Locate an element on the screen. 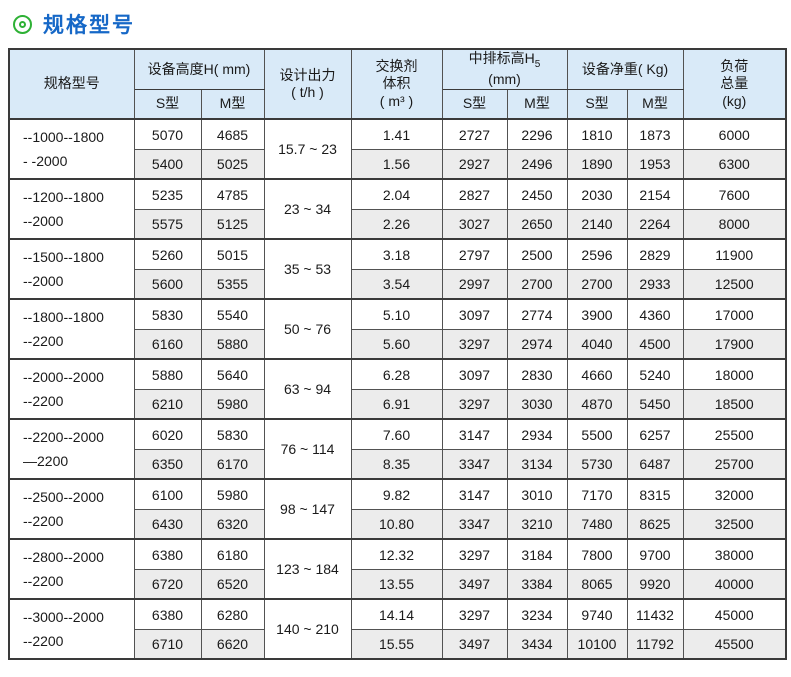  model-line2: - -2000 is located at coordinates (45, 161).